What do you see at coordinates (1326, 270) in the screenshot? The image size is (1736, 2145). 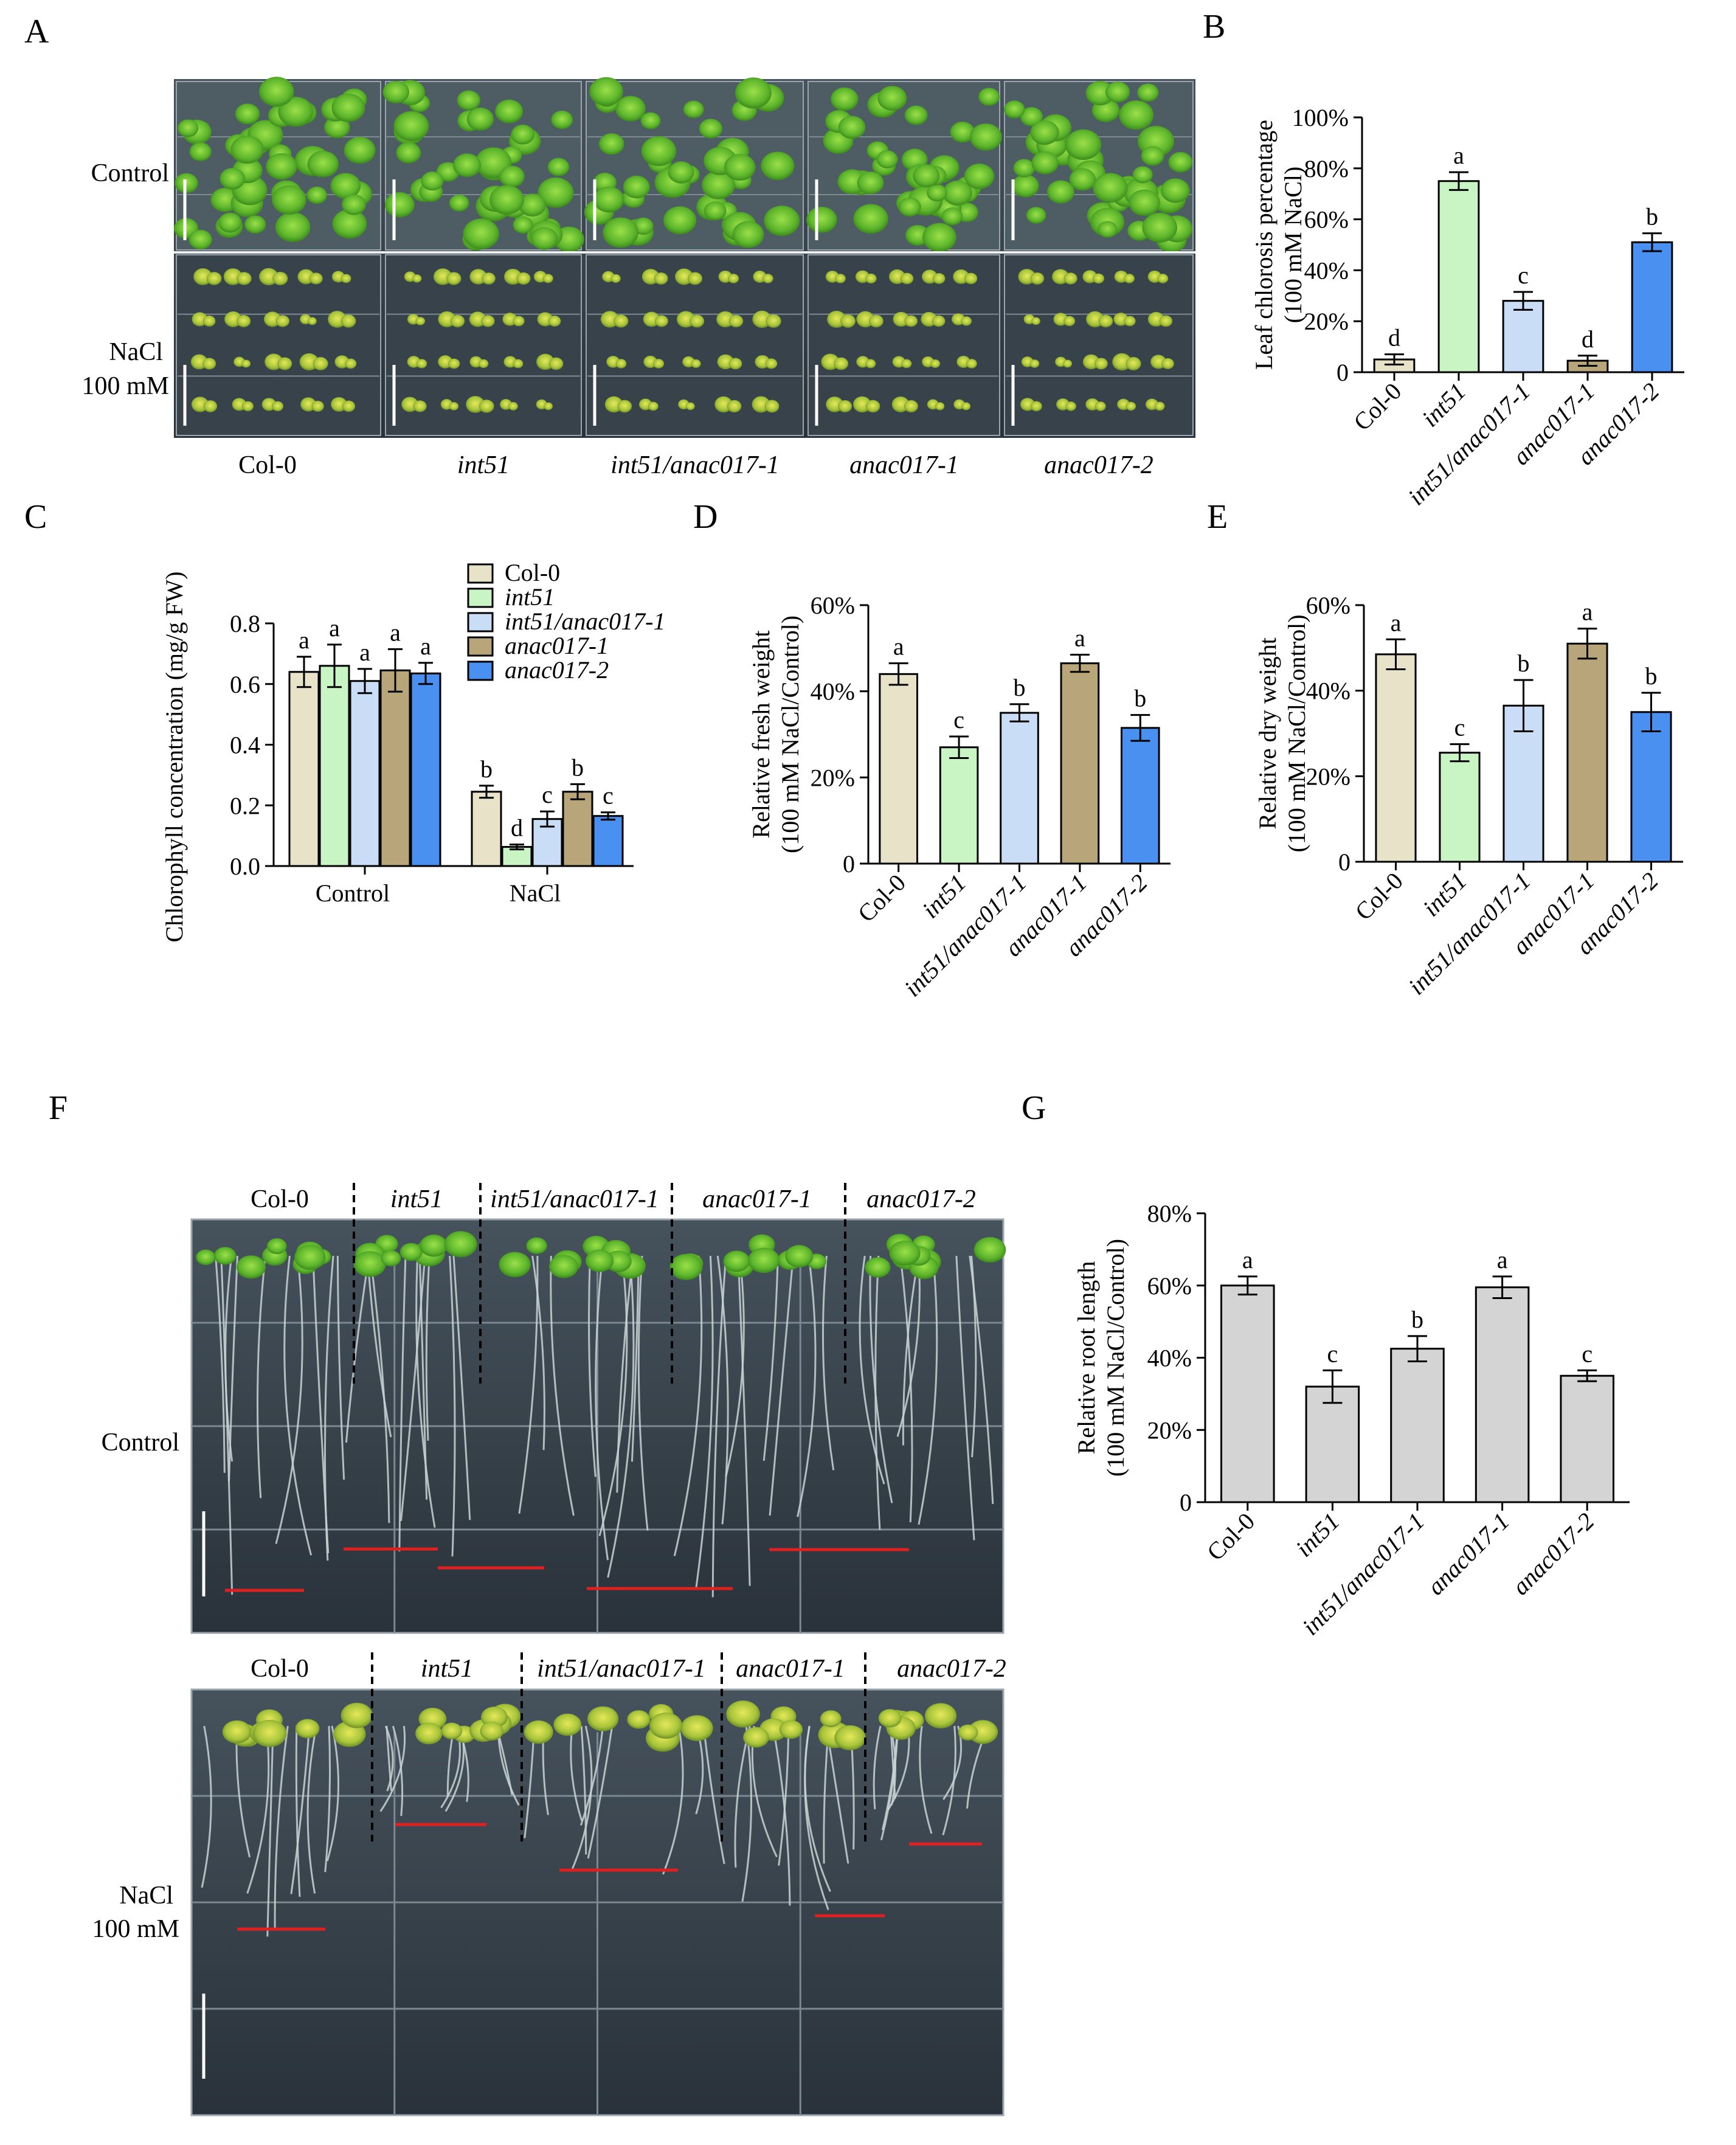 I see `y-tick-label: 40%` at bounding box center [1326, 270].